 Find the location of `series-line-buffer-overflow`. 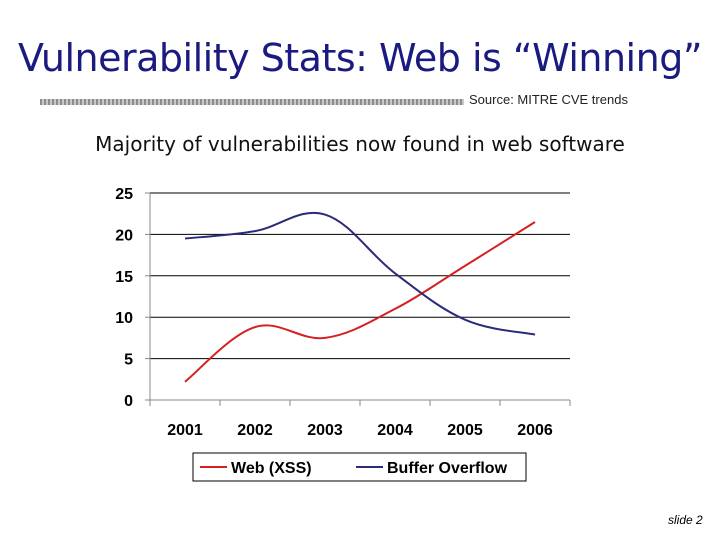

series-line-buffer-overflow is located at coordinates (360, 273).